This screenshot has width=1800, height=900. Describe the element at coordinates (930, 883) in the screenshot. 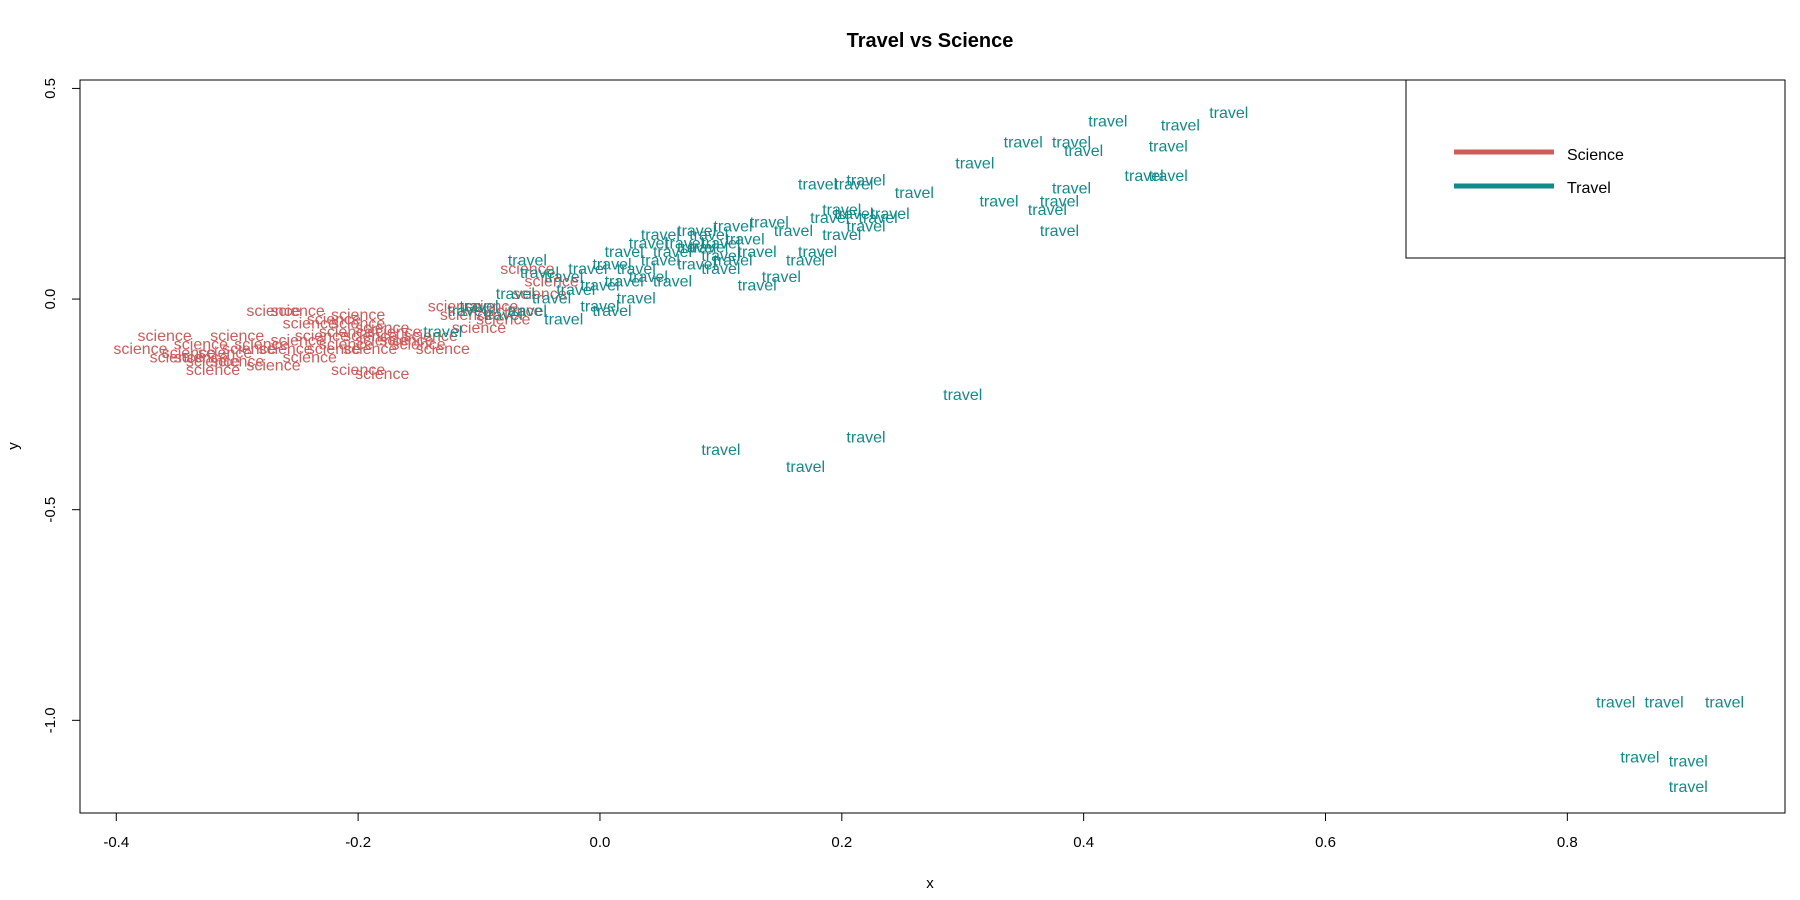

I see `x-axis-label: x` at that location.